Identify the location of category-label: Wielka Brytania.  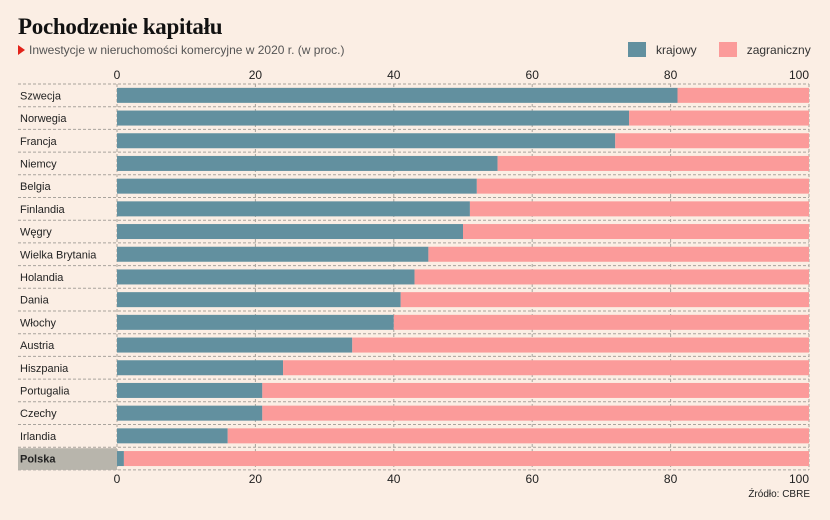
(58, 255).